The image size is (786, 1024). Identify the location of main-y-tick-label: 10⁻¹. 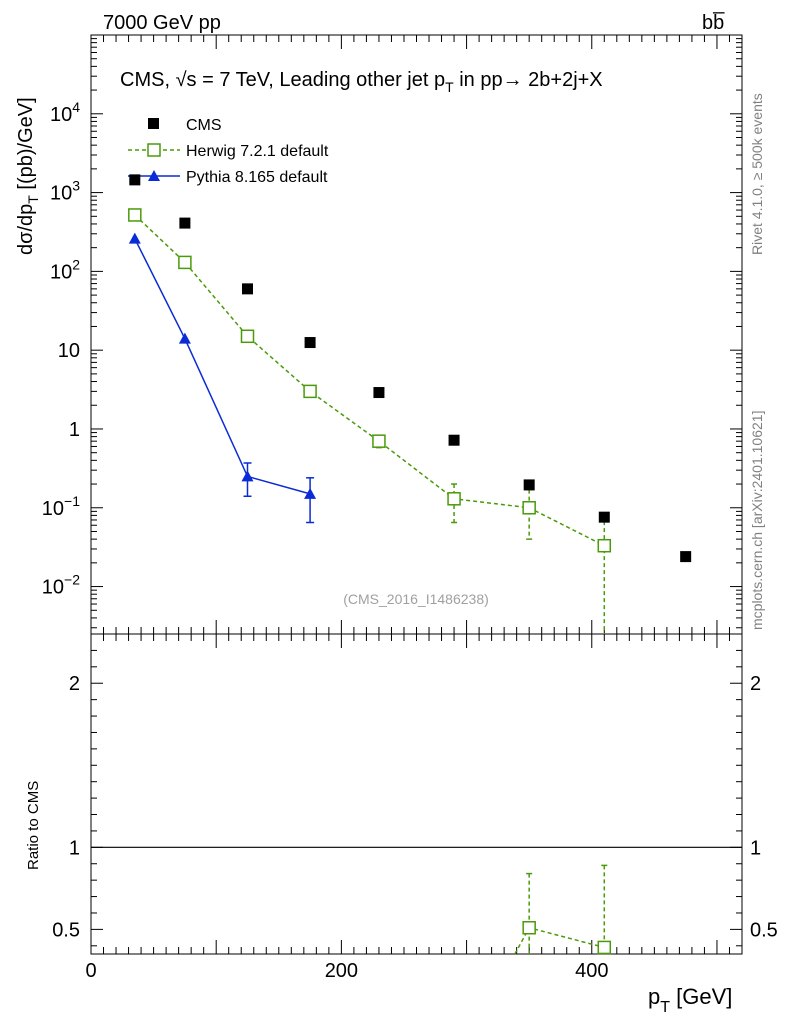
(61, 506).